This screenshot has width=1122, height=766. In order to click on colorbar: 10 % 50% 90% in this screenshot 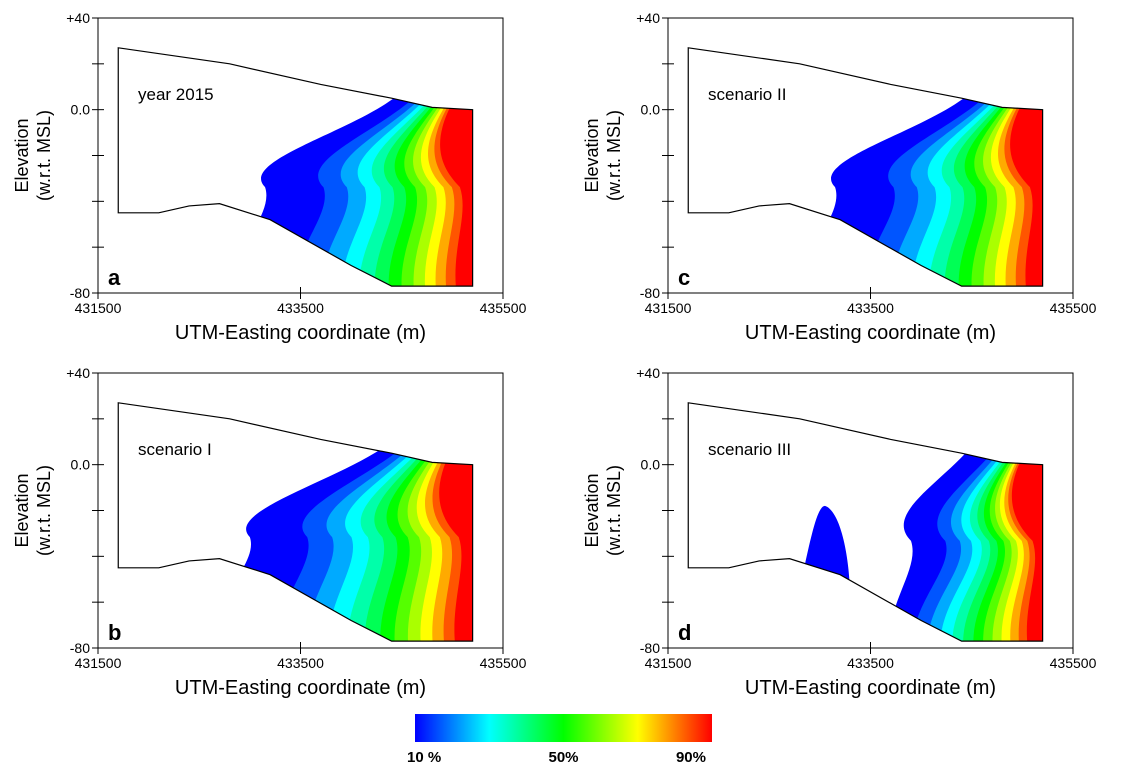, I will do `click(559, 740)`.